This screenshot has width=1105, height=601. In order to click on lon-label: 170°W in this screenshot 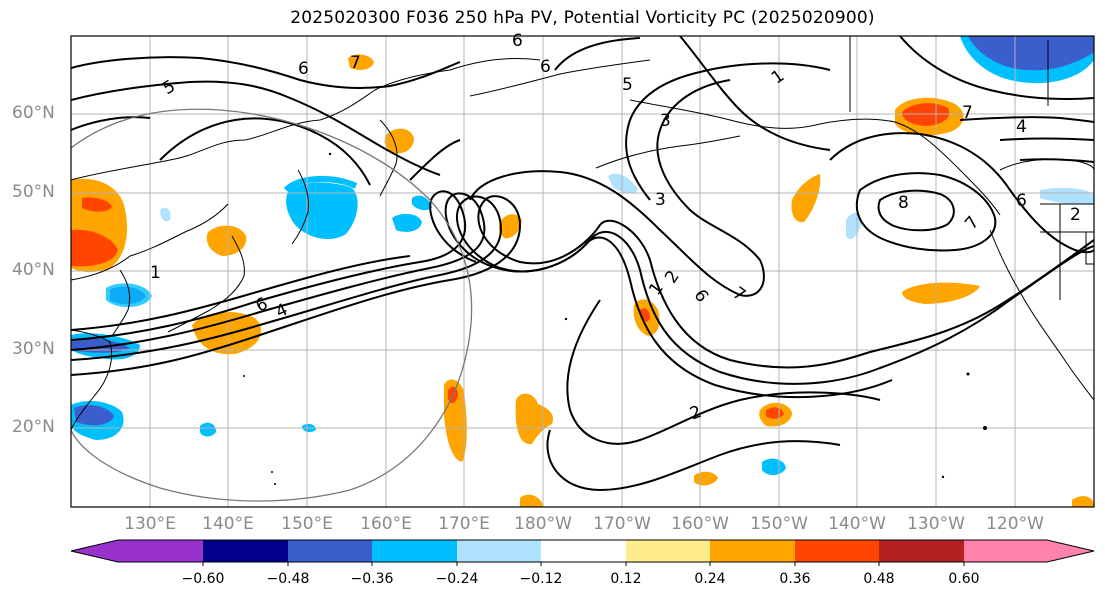, I will do `click(622, 524)`.